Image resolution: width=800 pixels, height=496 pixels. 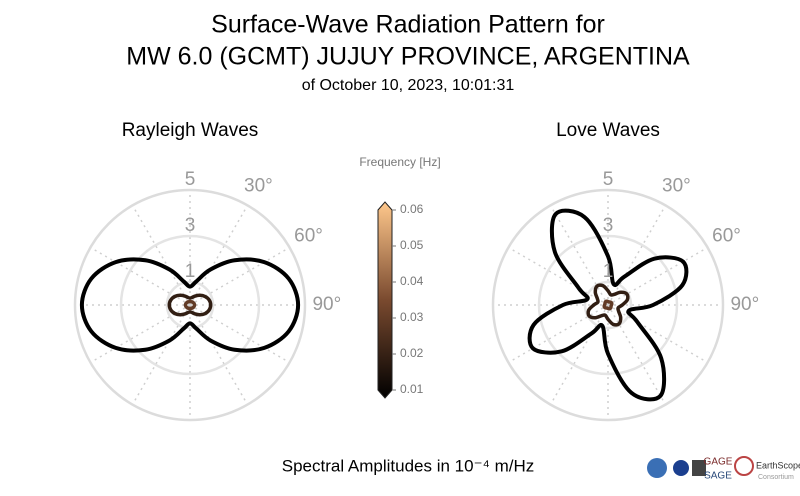 I want to click on colorbar-tick-label: 0.06, so click(x=412, y=209).